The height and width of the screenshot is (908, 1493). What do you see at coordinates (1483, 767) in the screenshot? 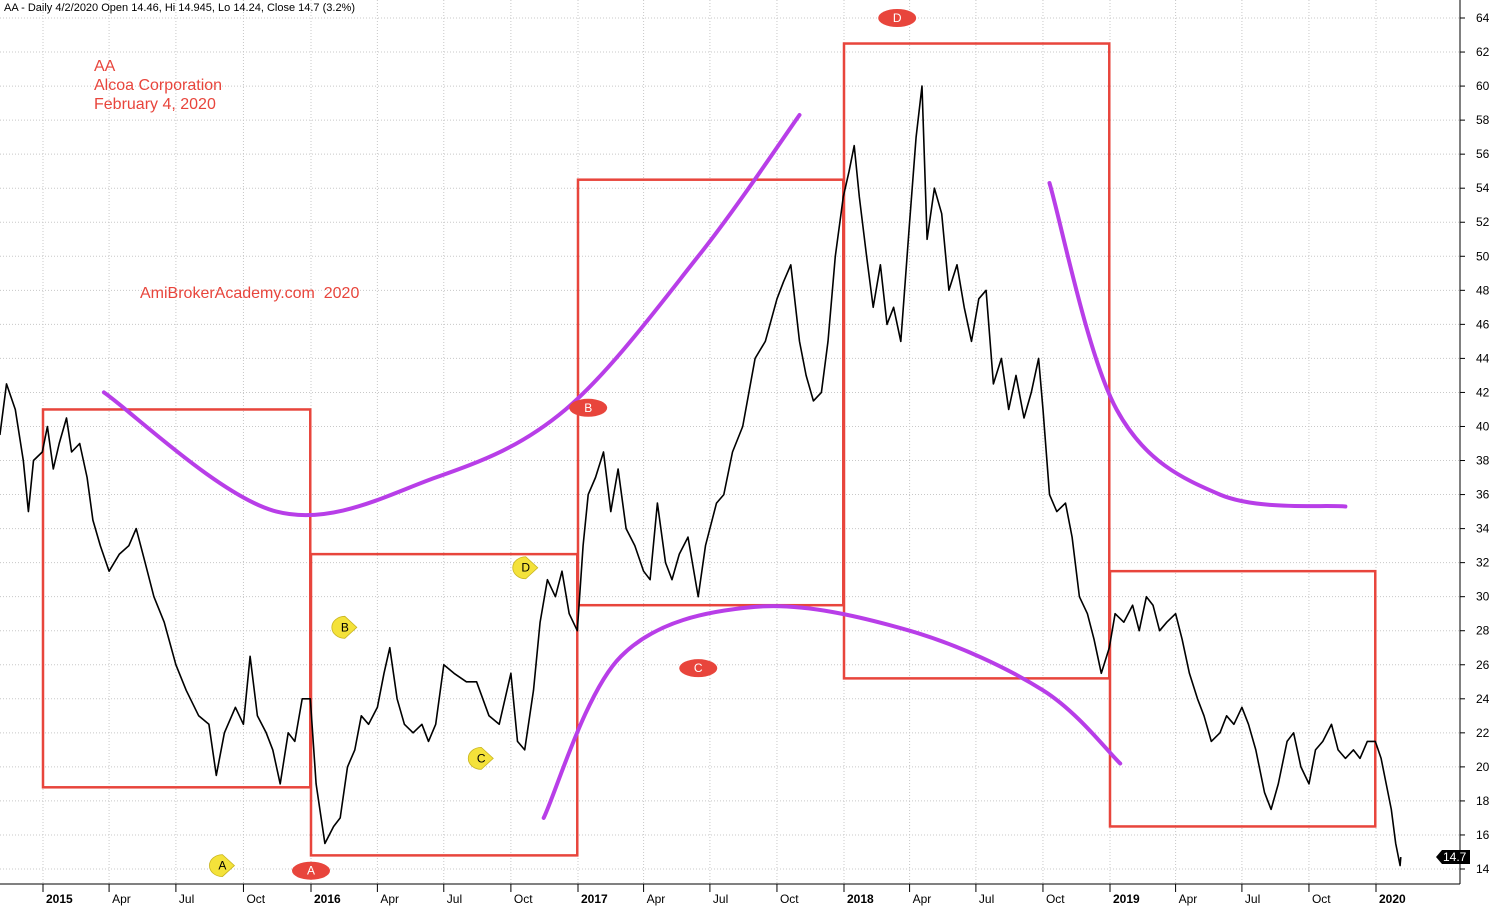
I see `y-tick-label: 20` at bounding box center [1483, 767].